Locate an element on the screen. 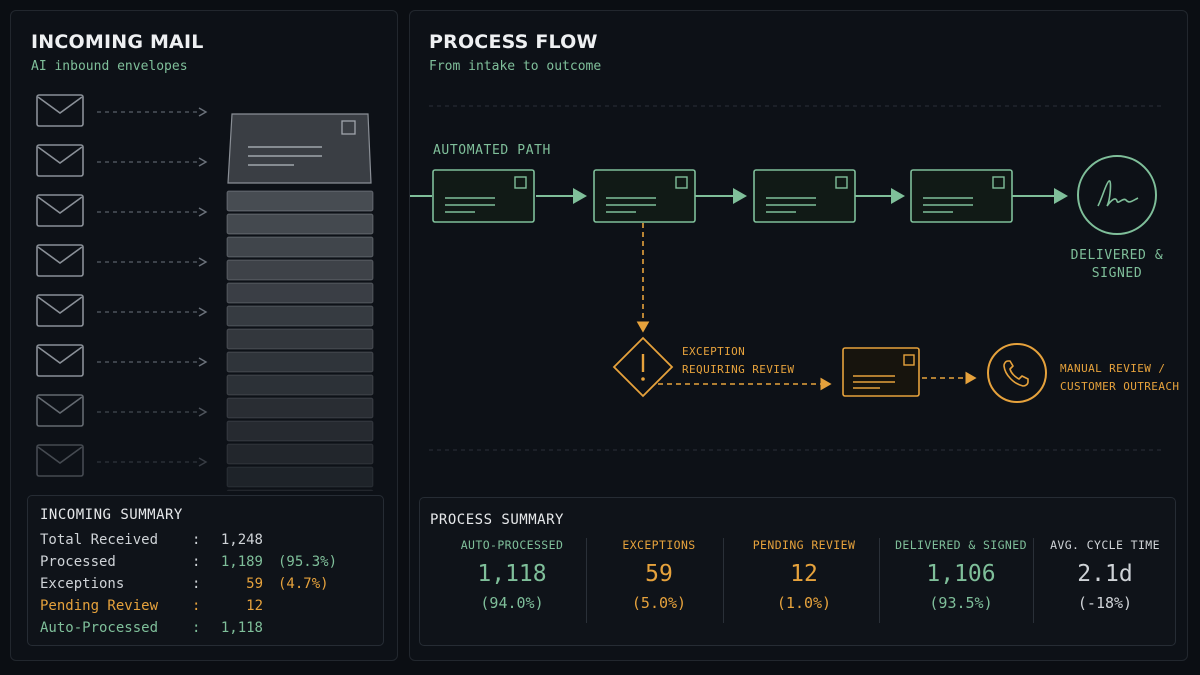 This screenshot has width=1200, height=675. automated-path-label: AUTOMATED PATH is located at coordinates (492, 150).